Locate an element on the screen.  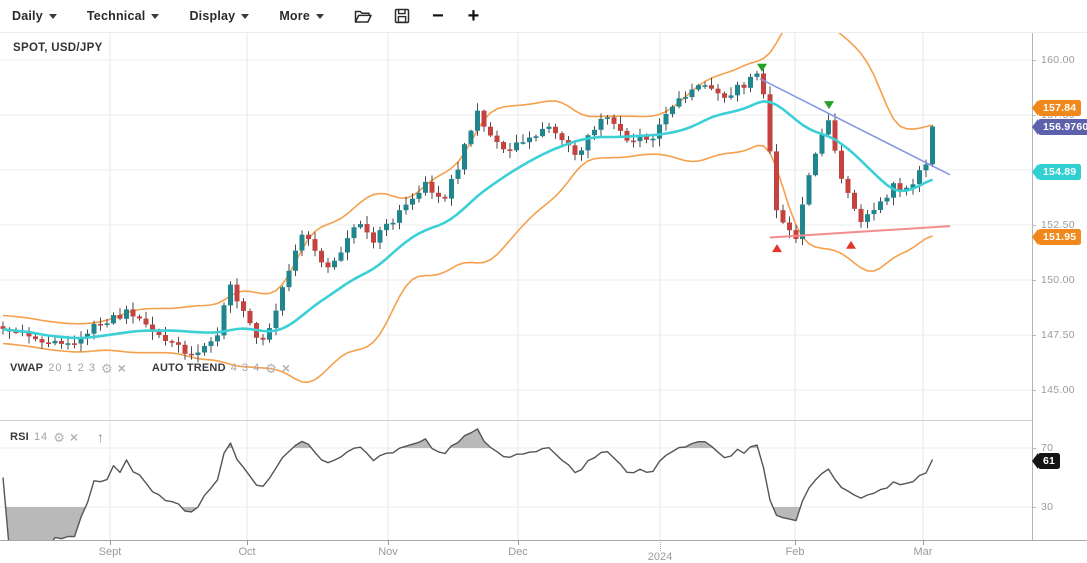
menu-daily-label: Daily is located at coordinates (27, 16).